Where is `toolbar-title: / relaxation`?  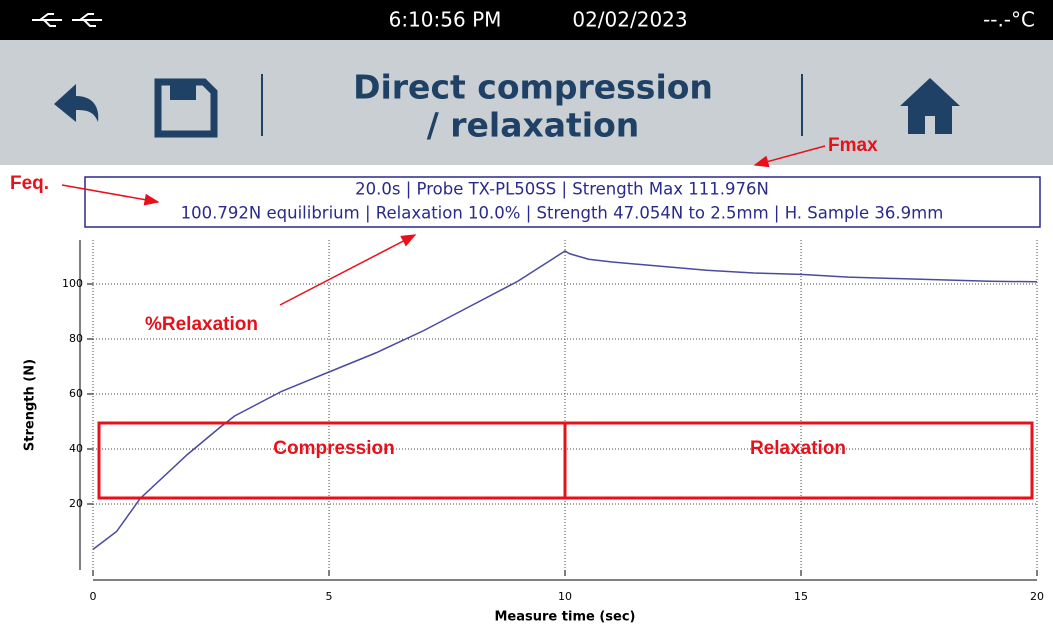 toolbar-title: / relaxation is located at coordinates (533, 125).